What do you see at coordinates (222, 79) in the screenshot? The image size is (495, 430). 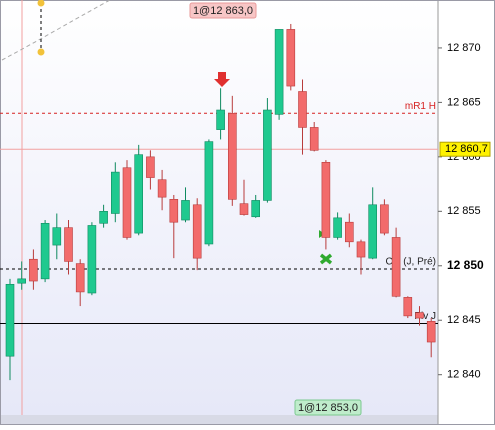 I see `sell-arrow` at bounding box center [222, 79].